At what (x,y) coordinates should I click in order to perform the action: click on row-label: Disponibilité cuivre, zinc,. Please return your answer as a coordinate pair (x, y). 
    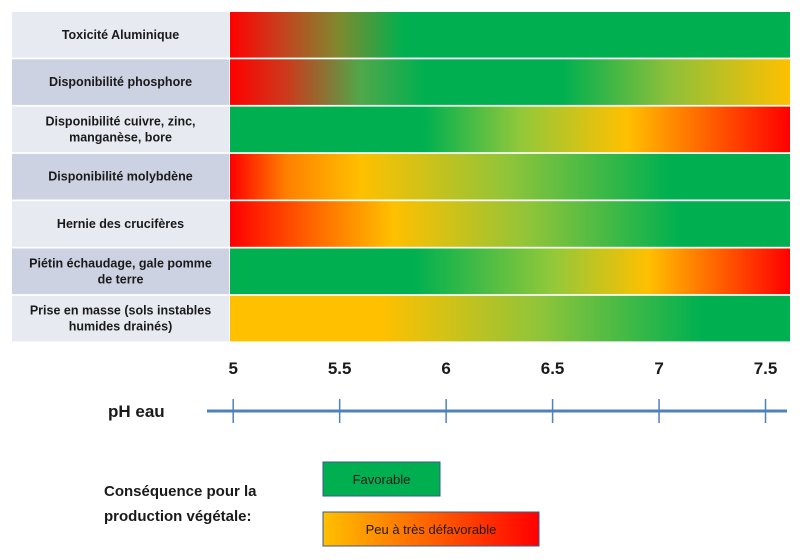
    Looking at the image, I should click on (120, 121).